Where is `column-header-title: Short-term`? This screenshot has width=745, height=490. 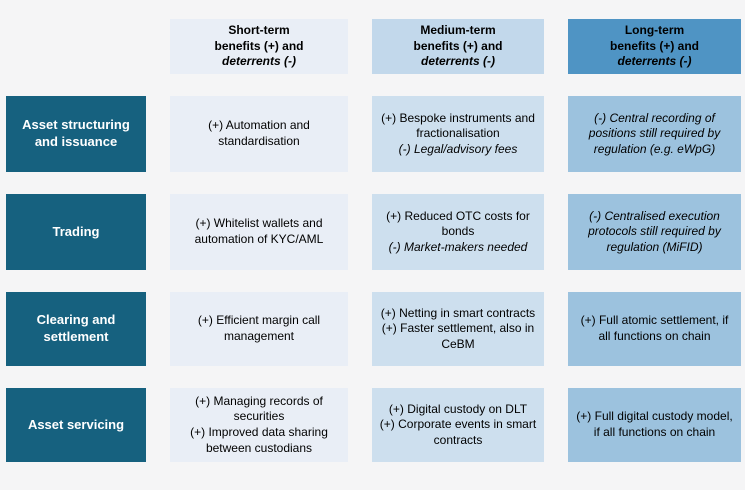 column-header-title: Short-term is located at coordinates (259, 30).